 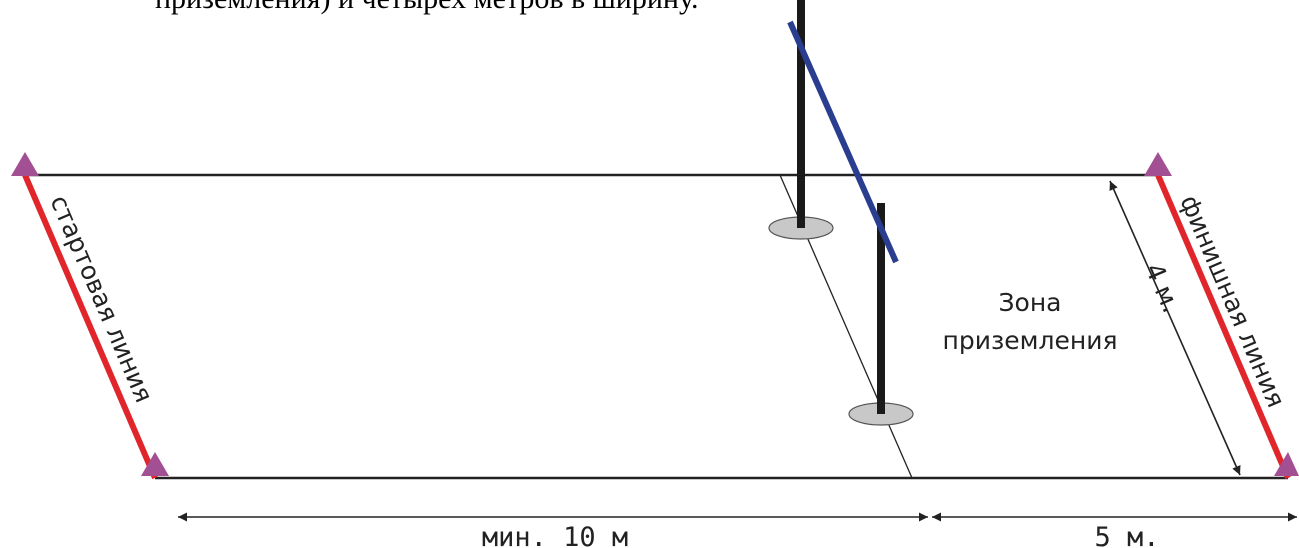 I want to click on finish-line, so click(x=1223, y=326).